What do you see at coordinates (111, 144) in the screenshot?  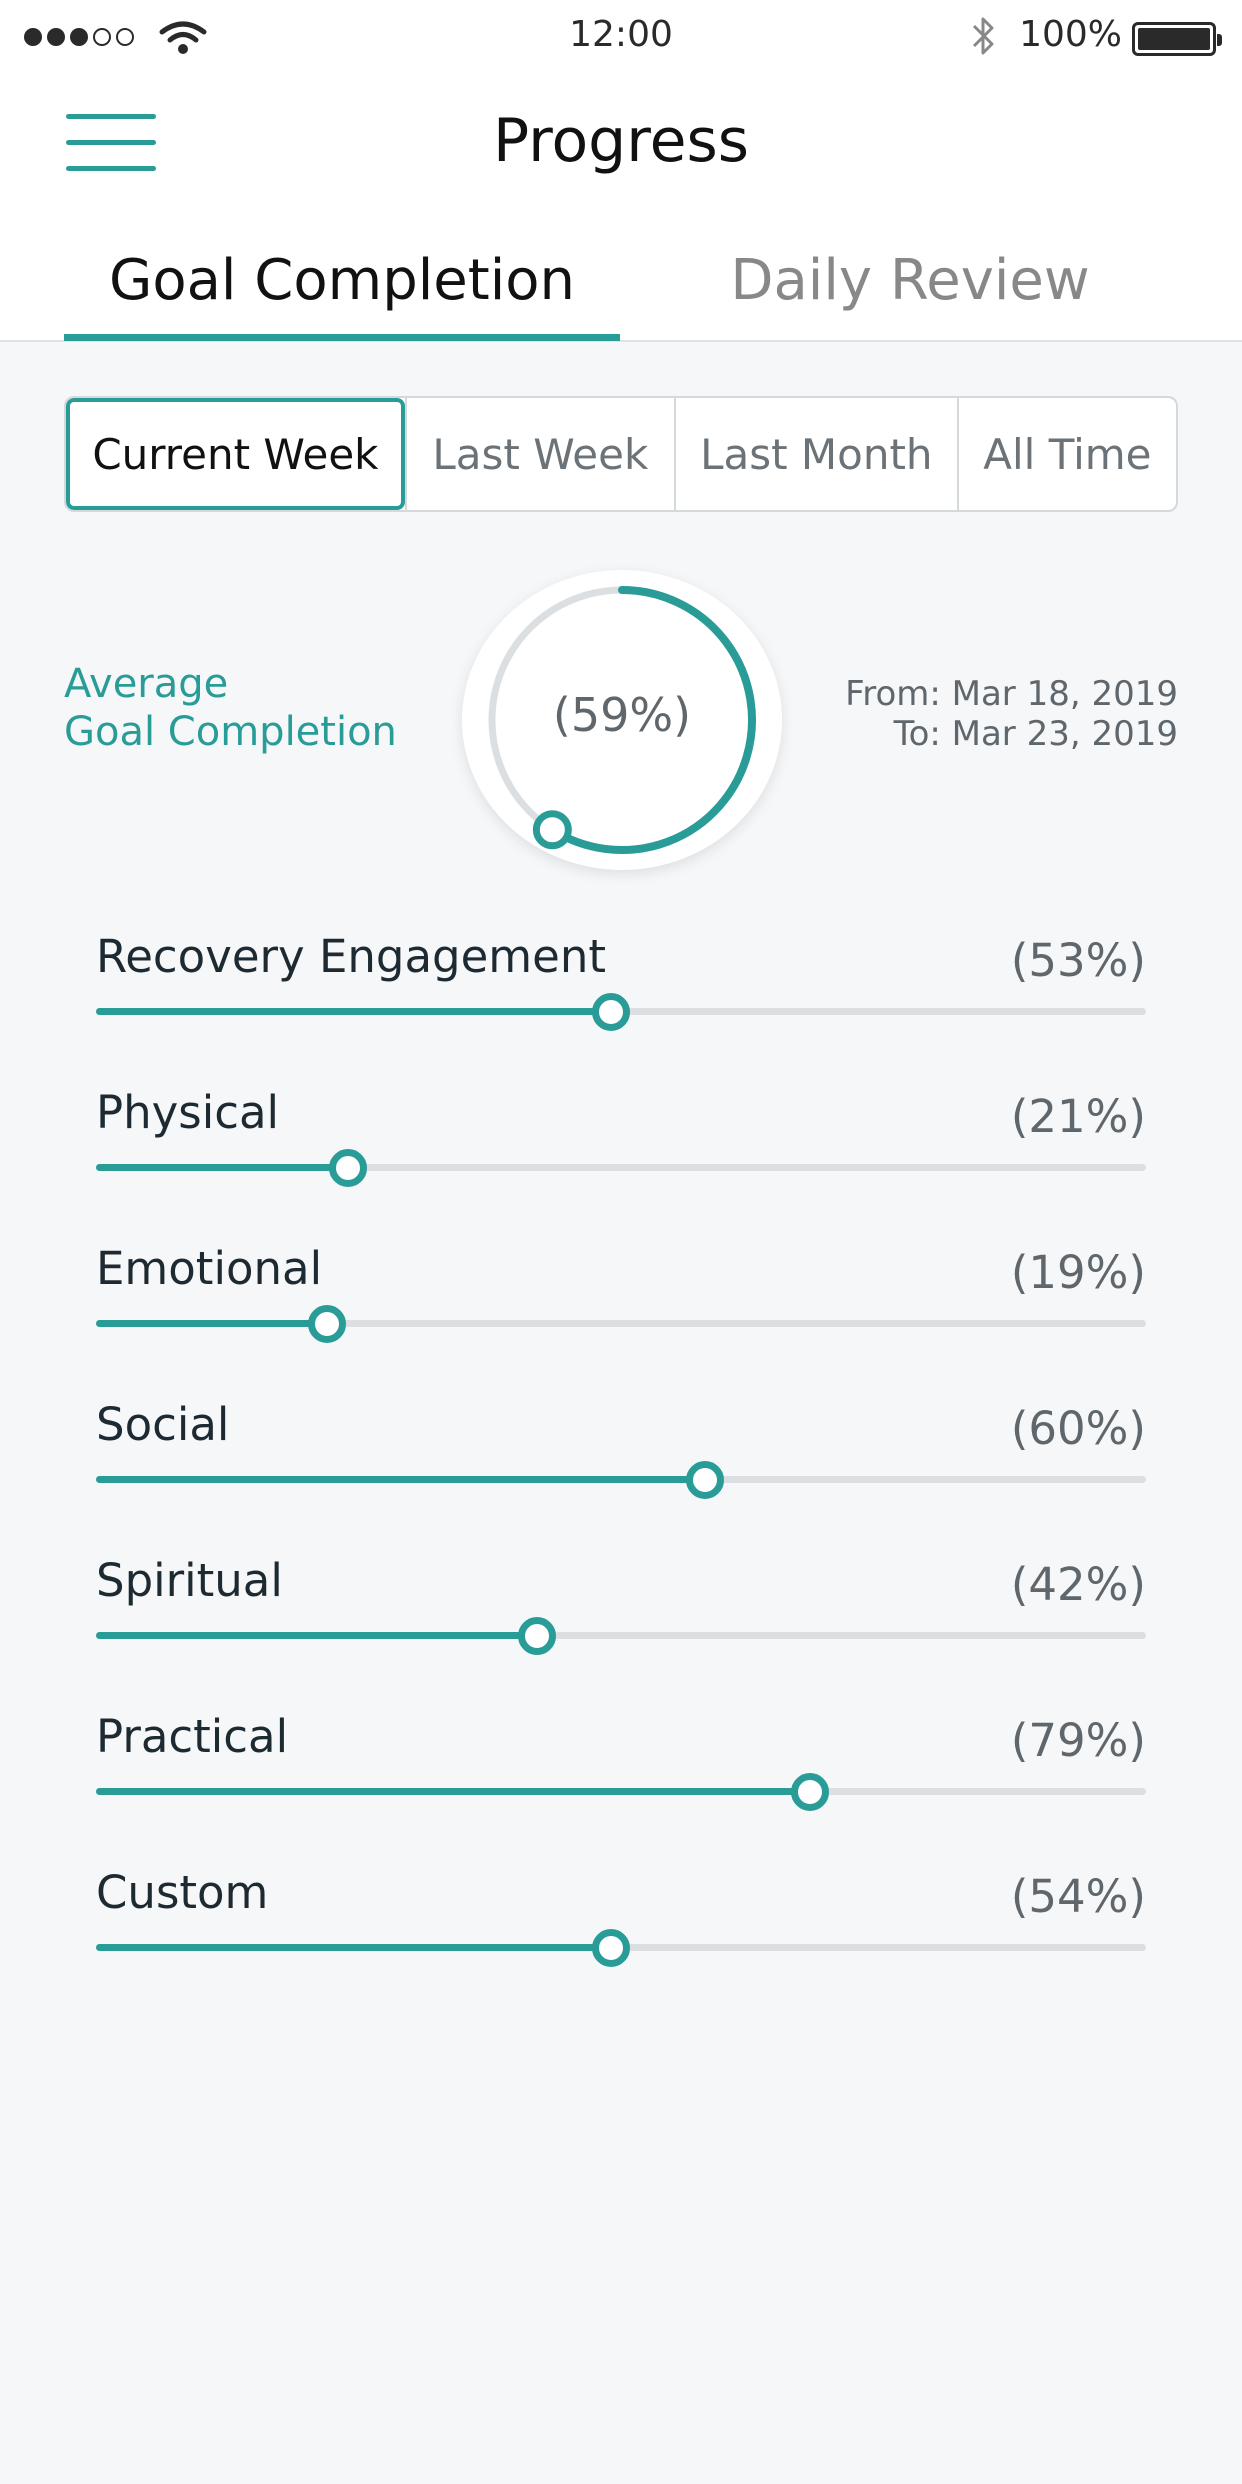 I see `hamburger-menu-icon` at bounding box center [111, 144].